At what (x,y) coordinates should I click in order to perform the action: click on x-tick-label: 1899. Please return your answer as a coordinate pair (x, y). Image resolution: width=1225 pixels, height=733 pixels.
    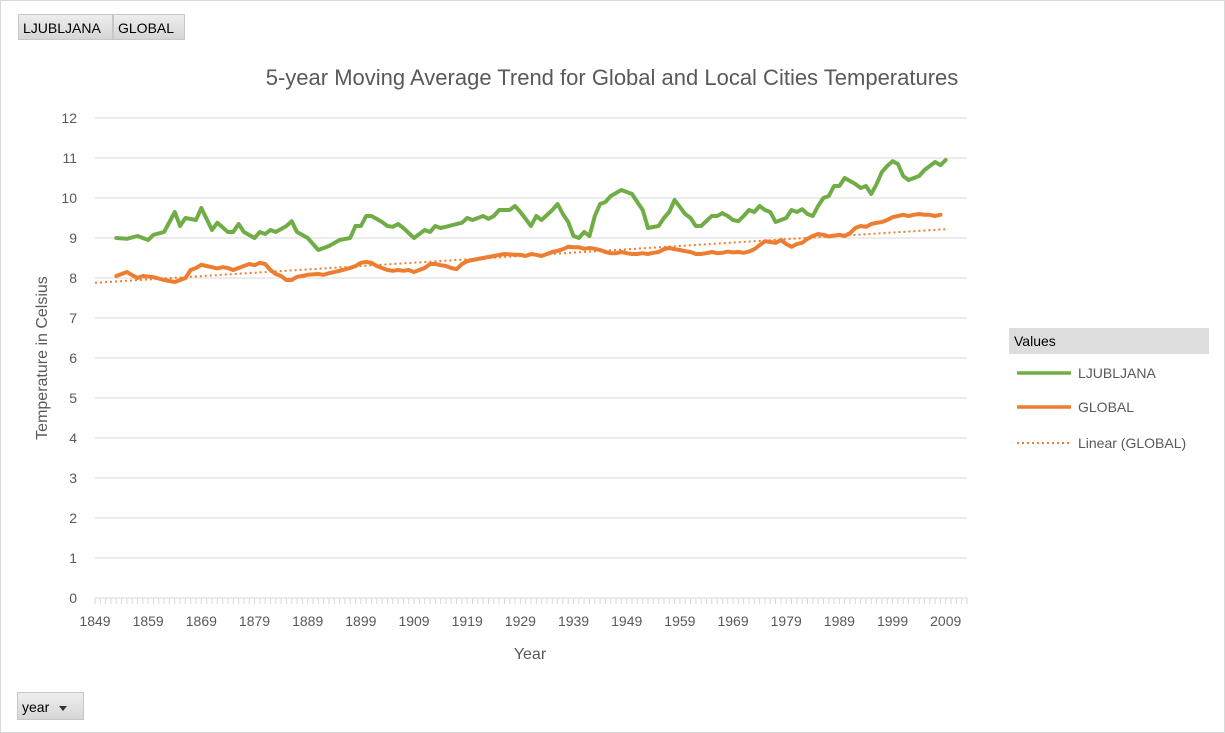
    Looking at the image, I should click on (360, 621).